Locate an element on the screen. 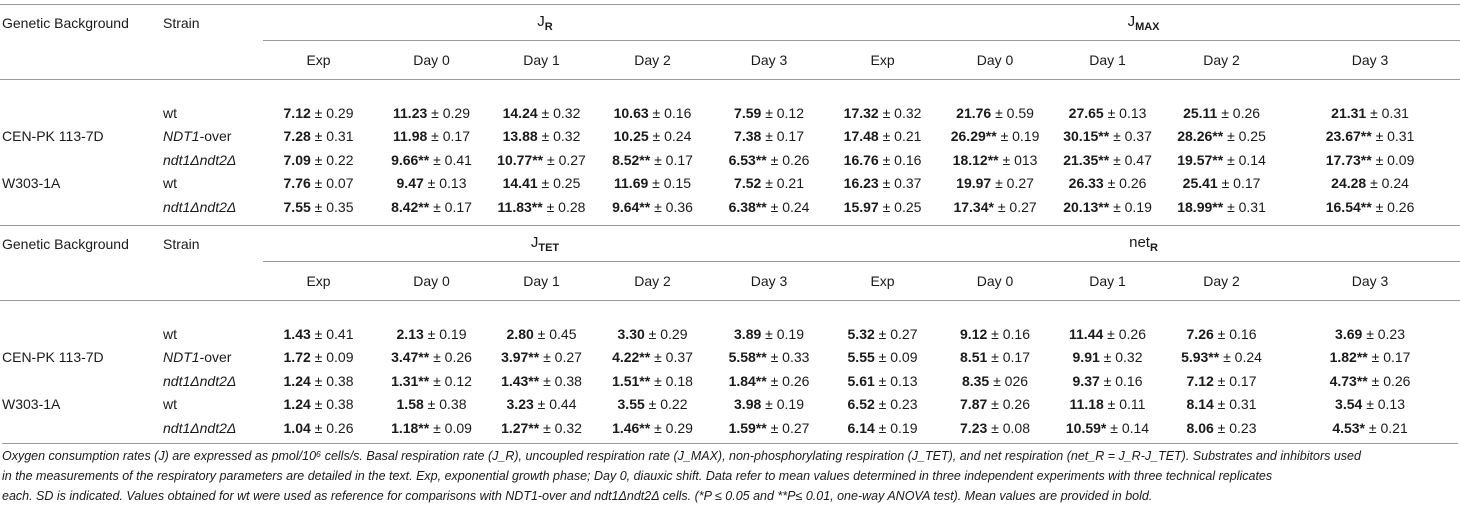  value-cell: 7.55 ± 0.35 is located at coordinates (318, 207).